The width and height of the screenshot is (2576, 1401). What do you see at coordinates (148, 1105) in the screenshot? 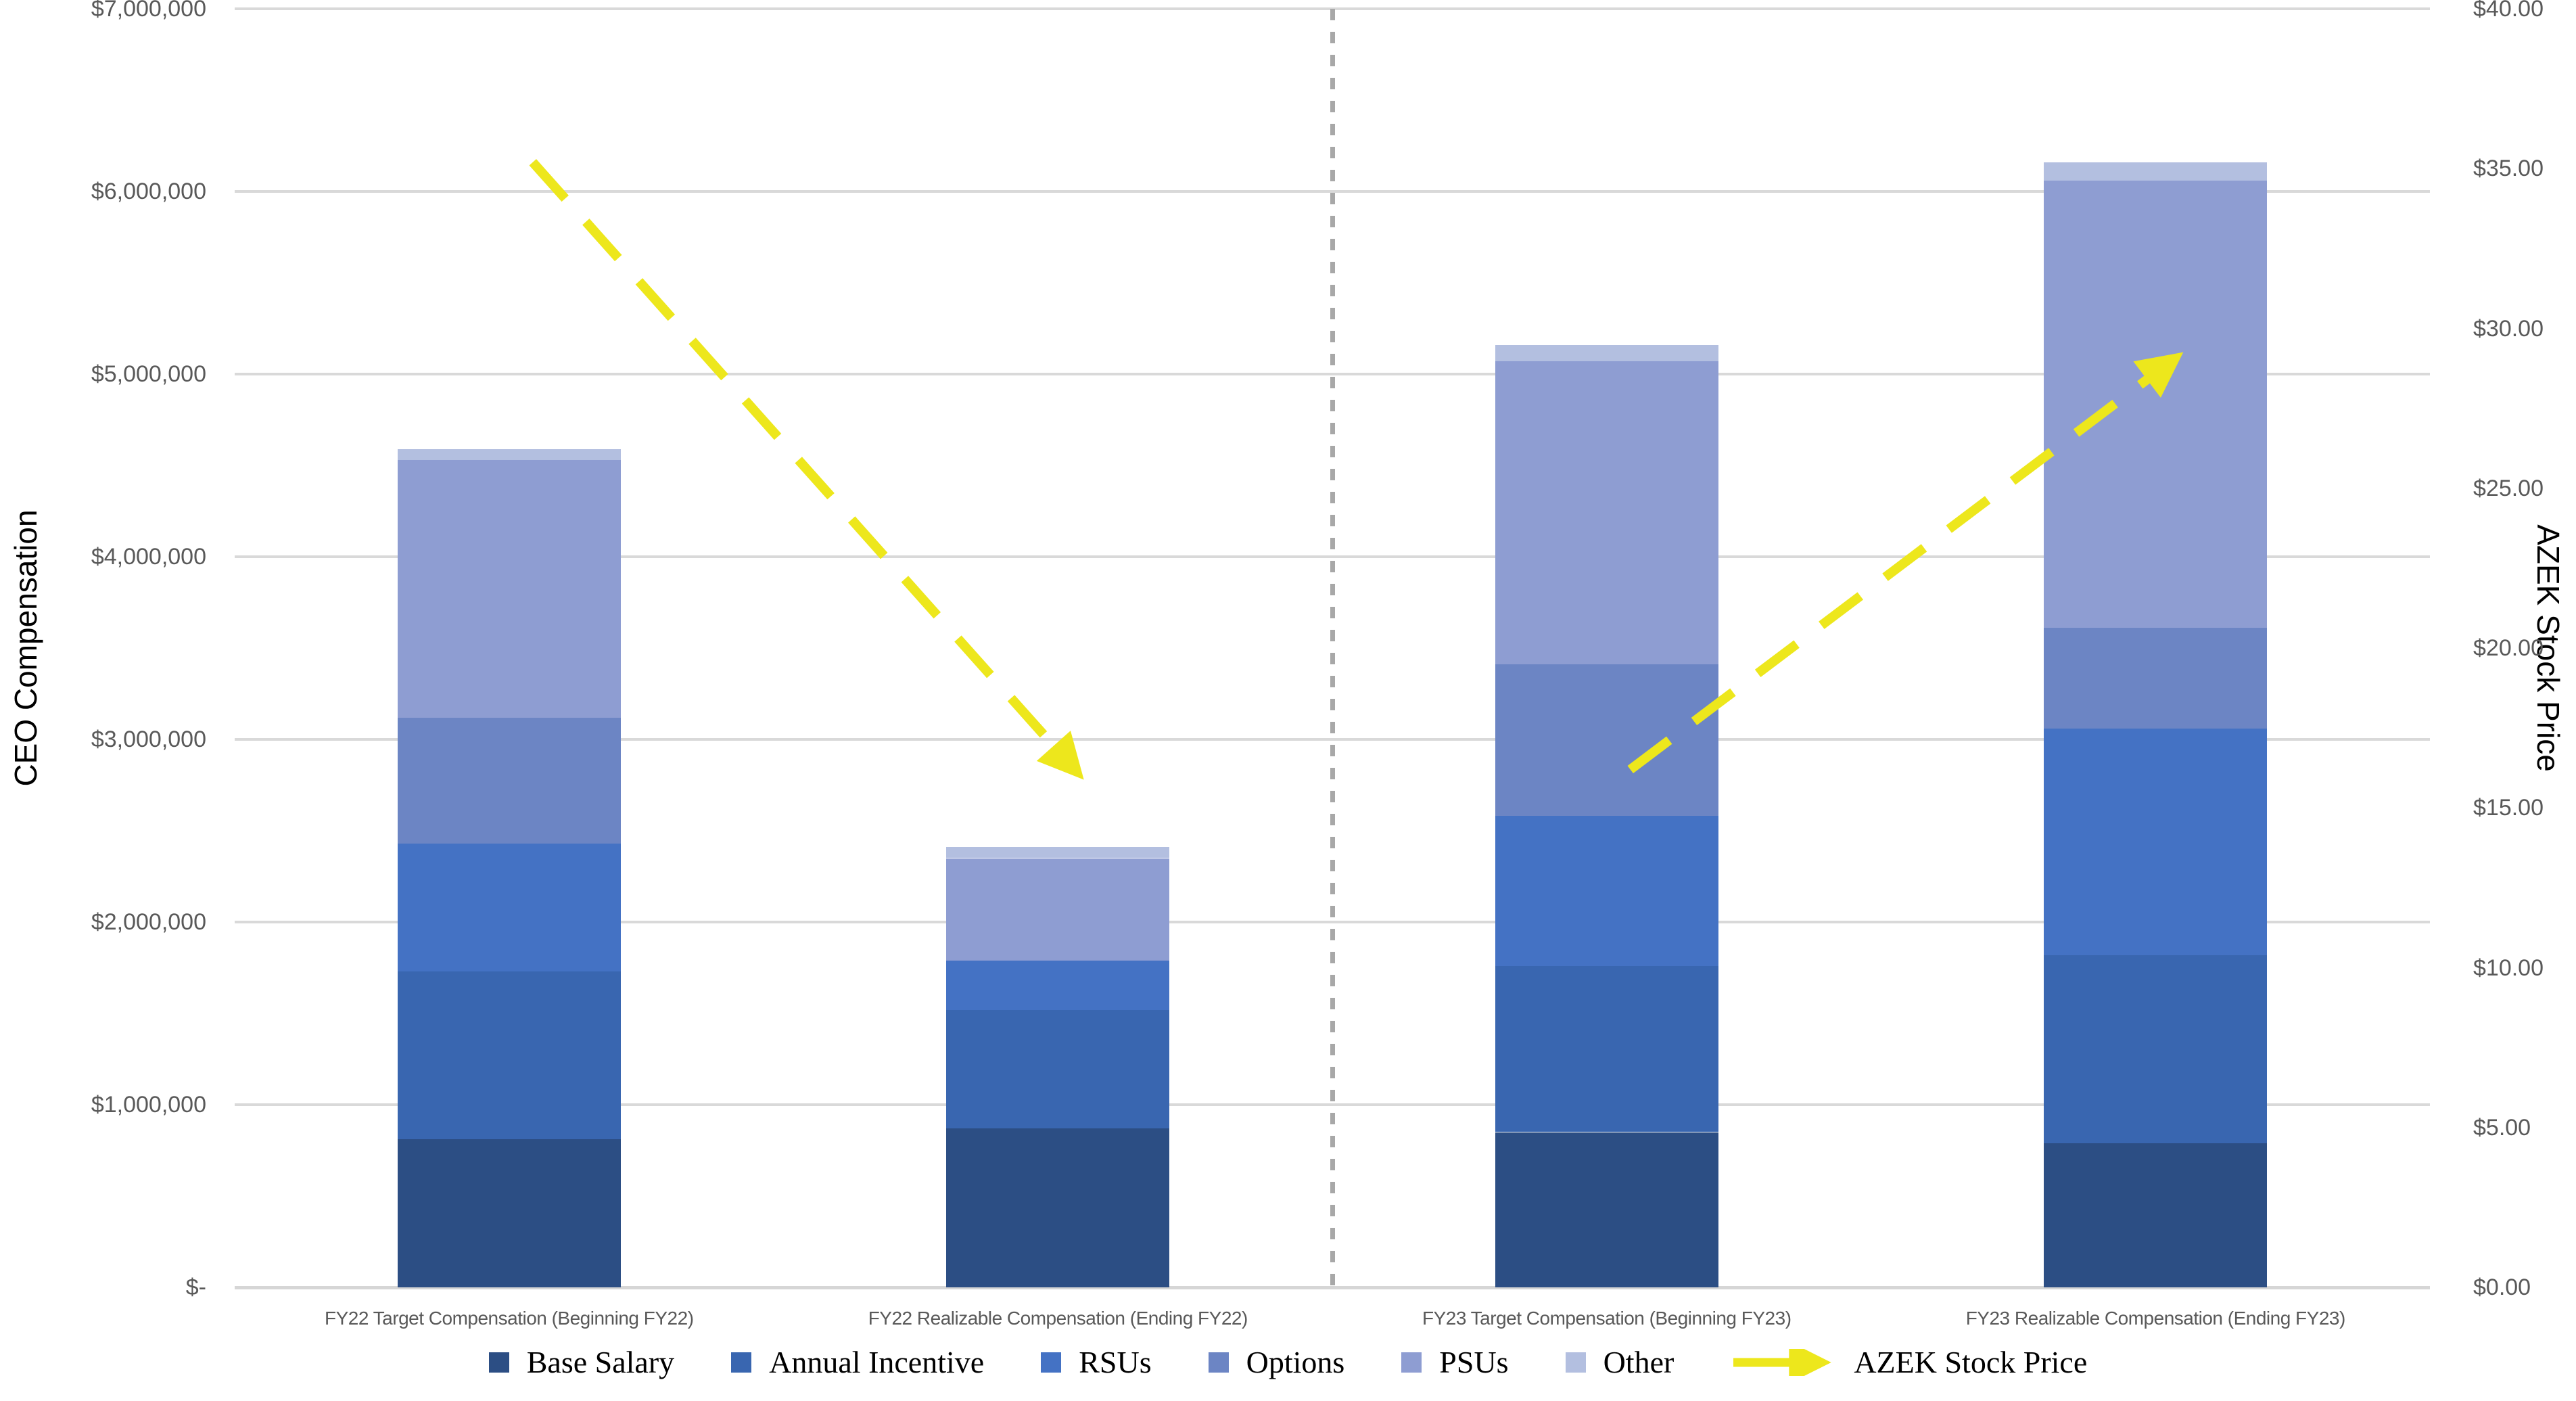
I see `left-axis-tick-label: $1,000,000` at bounding box center [148, 1105].